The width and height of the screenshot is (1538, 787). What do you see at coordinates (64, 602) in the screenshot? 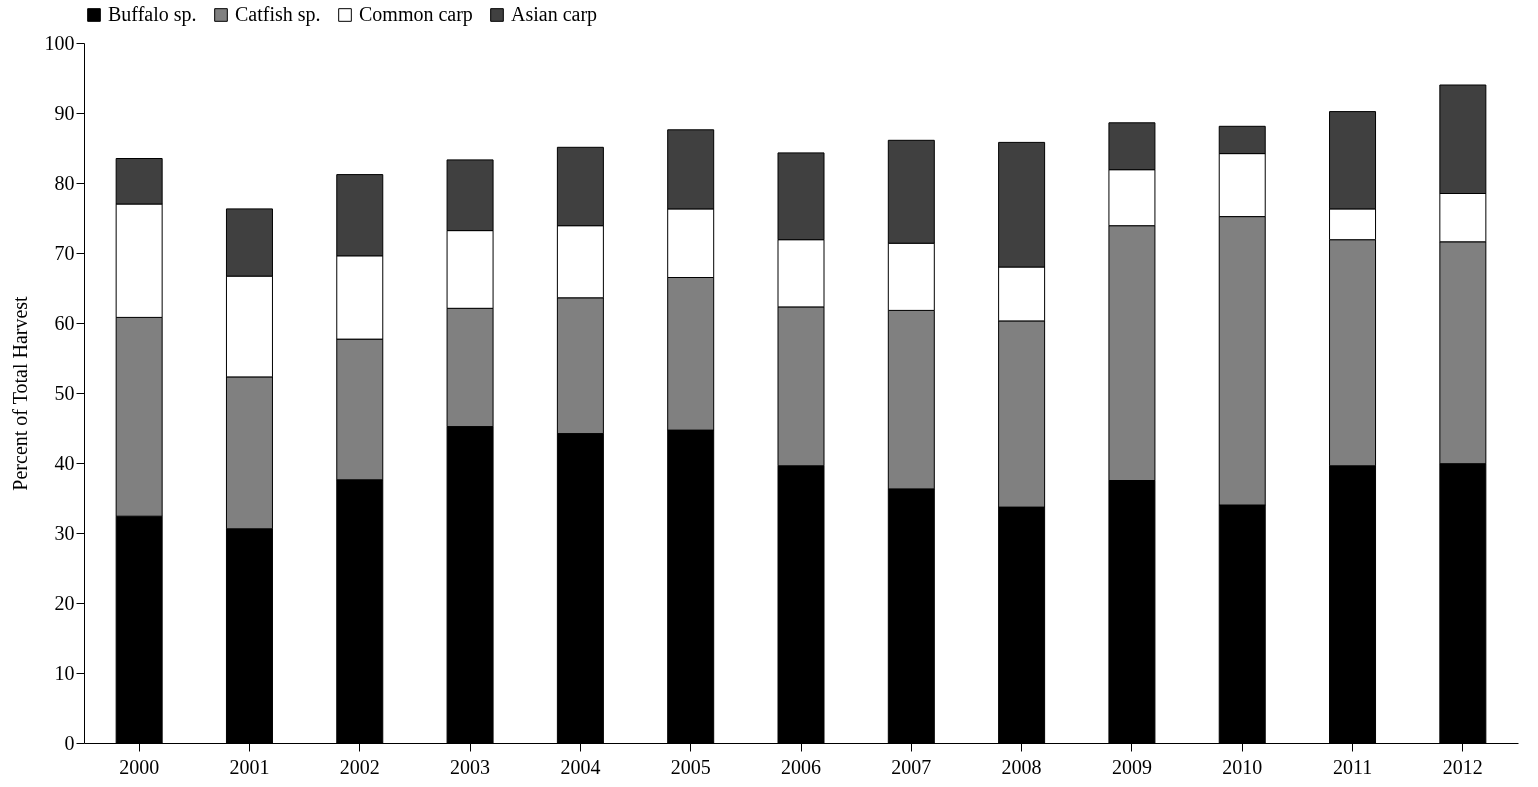
I see `y-tick-label: 20` at bounding box center [64, 602].